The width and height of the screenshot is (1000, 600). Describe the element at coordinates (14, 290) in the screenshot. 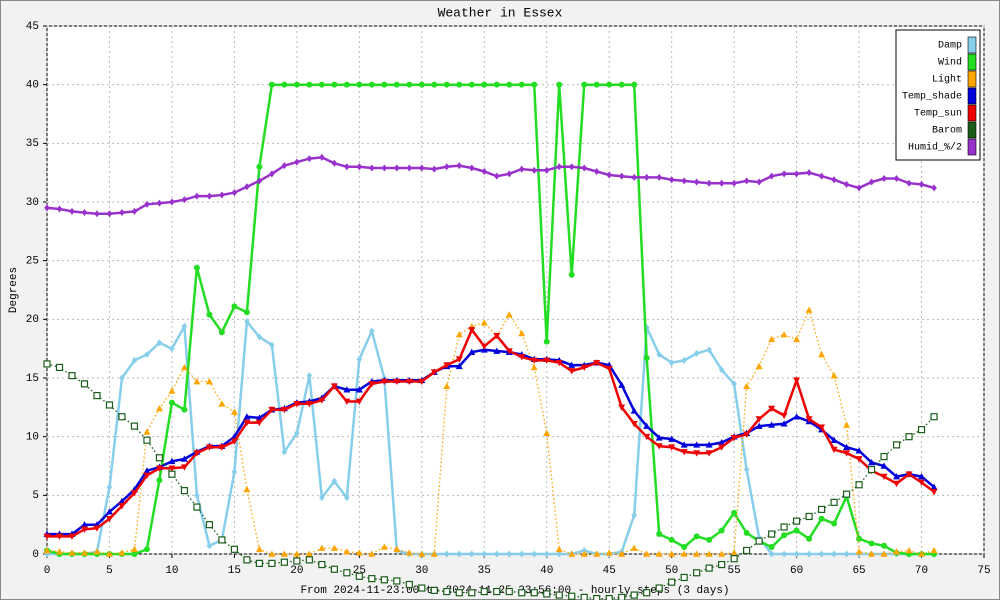

I see `y-axis-label: Degrees` at that location.